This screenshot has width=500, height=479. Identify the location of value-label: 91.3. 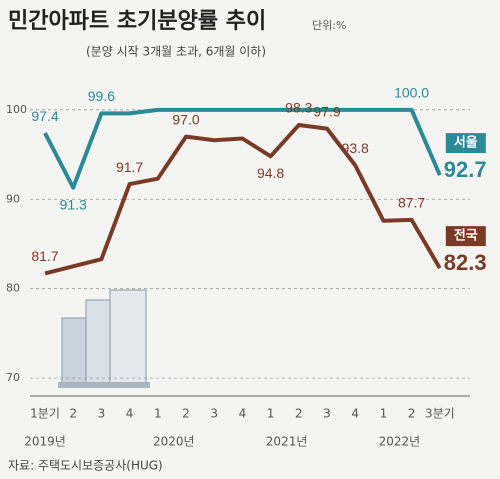
(73, 204).